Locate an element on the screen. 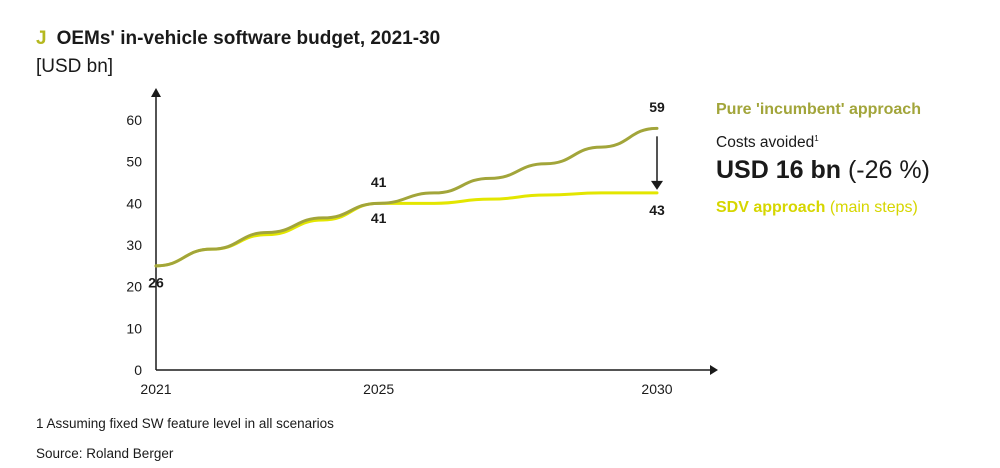 This screenshot has height=468, width=1000. y-tick-label: 0 is located at coordinates (138, 370).